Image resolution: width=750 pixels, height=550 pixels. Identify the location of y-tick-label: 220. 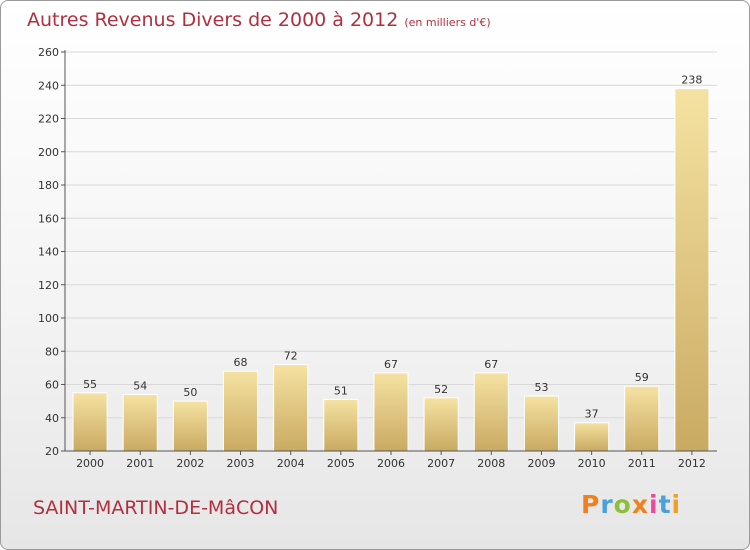
(48, 119).